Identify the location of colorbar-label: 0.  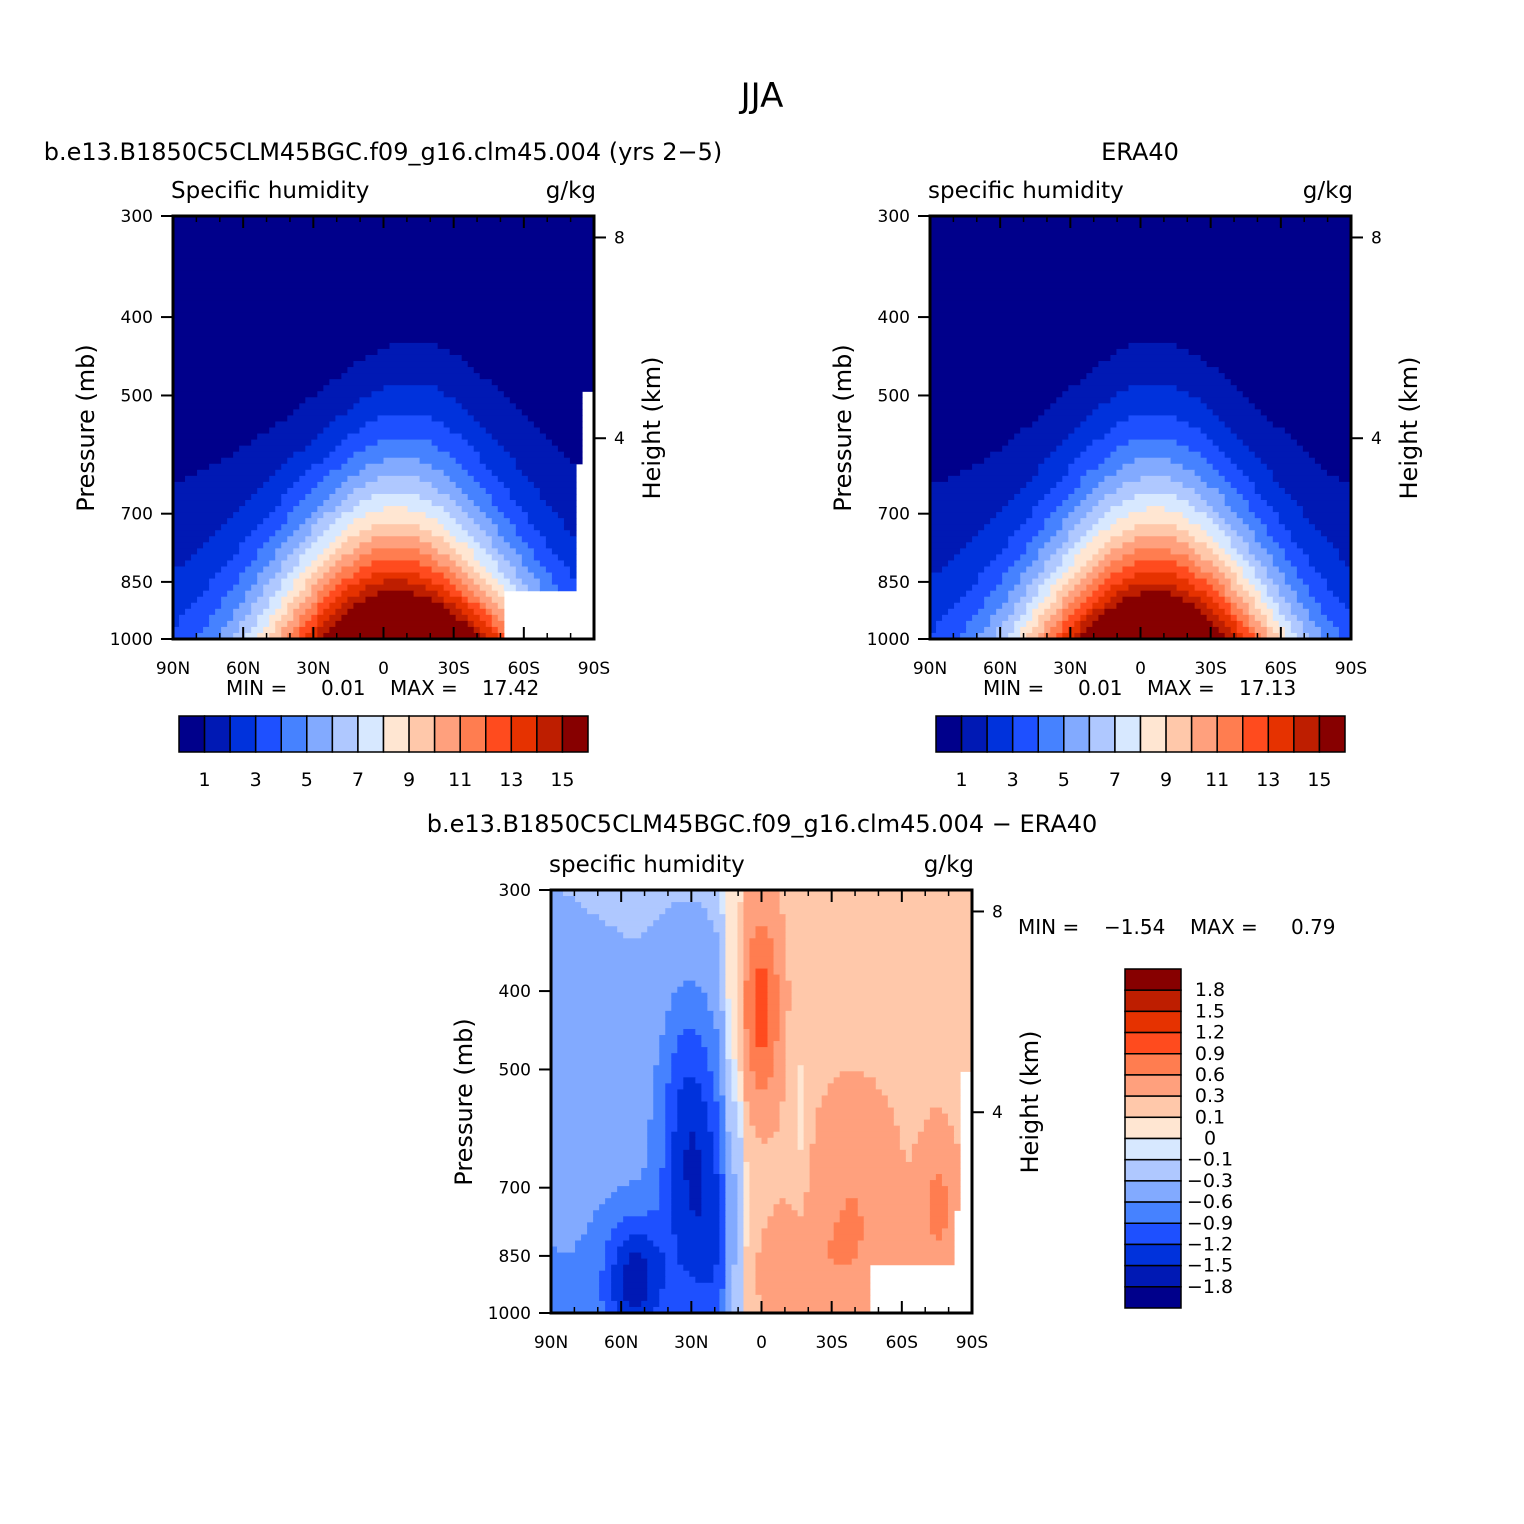
(1210, 1139).